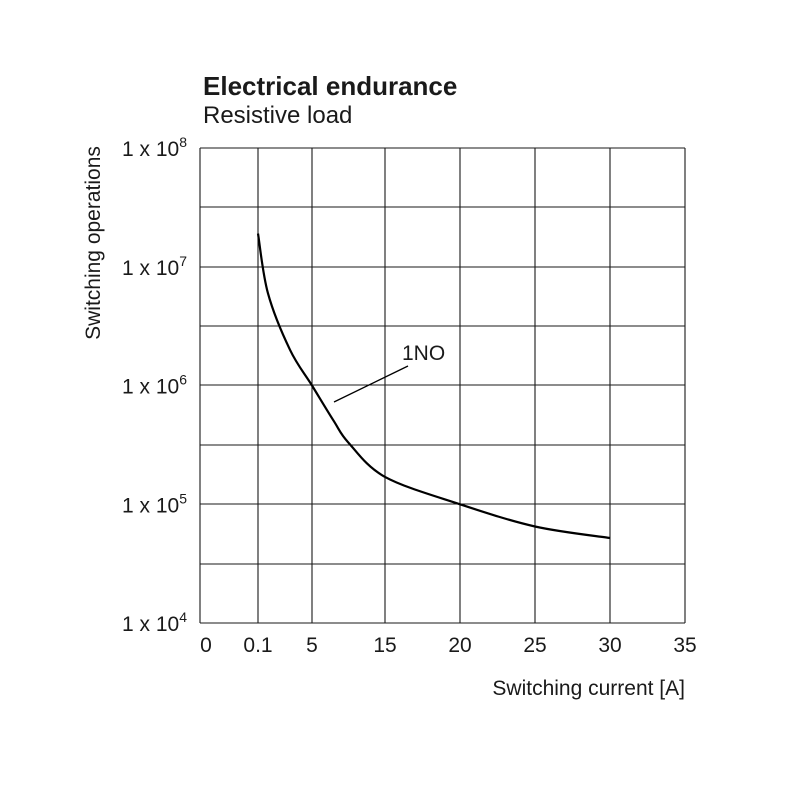 This screenshot has width=800, height=805. What do you see at coordinates (312, 645) in the screenshot?
I see `x-tick-label: 5` at bounding box center [312, 645].